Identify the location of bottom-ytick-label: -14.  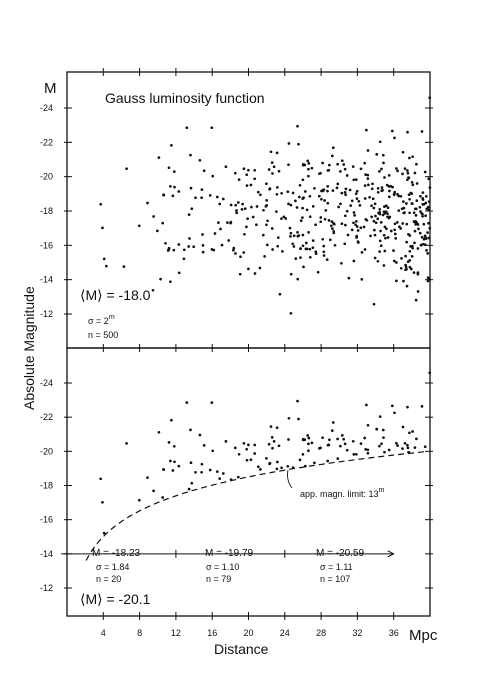
(46, 554).